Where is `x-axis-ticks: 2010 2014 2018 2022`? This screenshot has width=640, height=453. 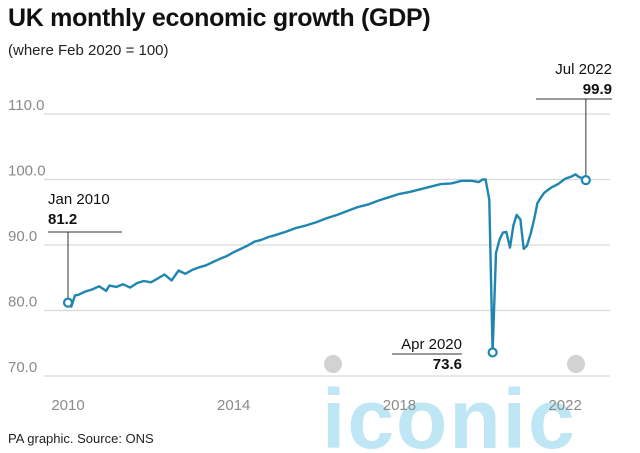
x-axis-ticks: 2010 2014 2018 2022 is located at coordinates (316, 405).